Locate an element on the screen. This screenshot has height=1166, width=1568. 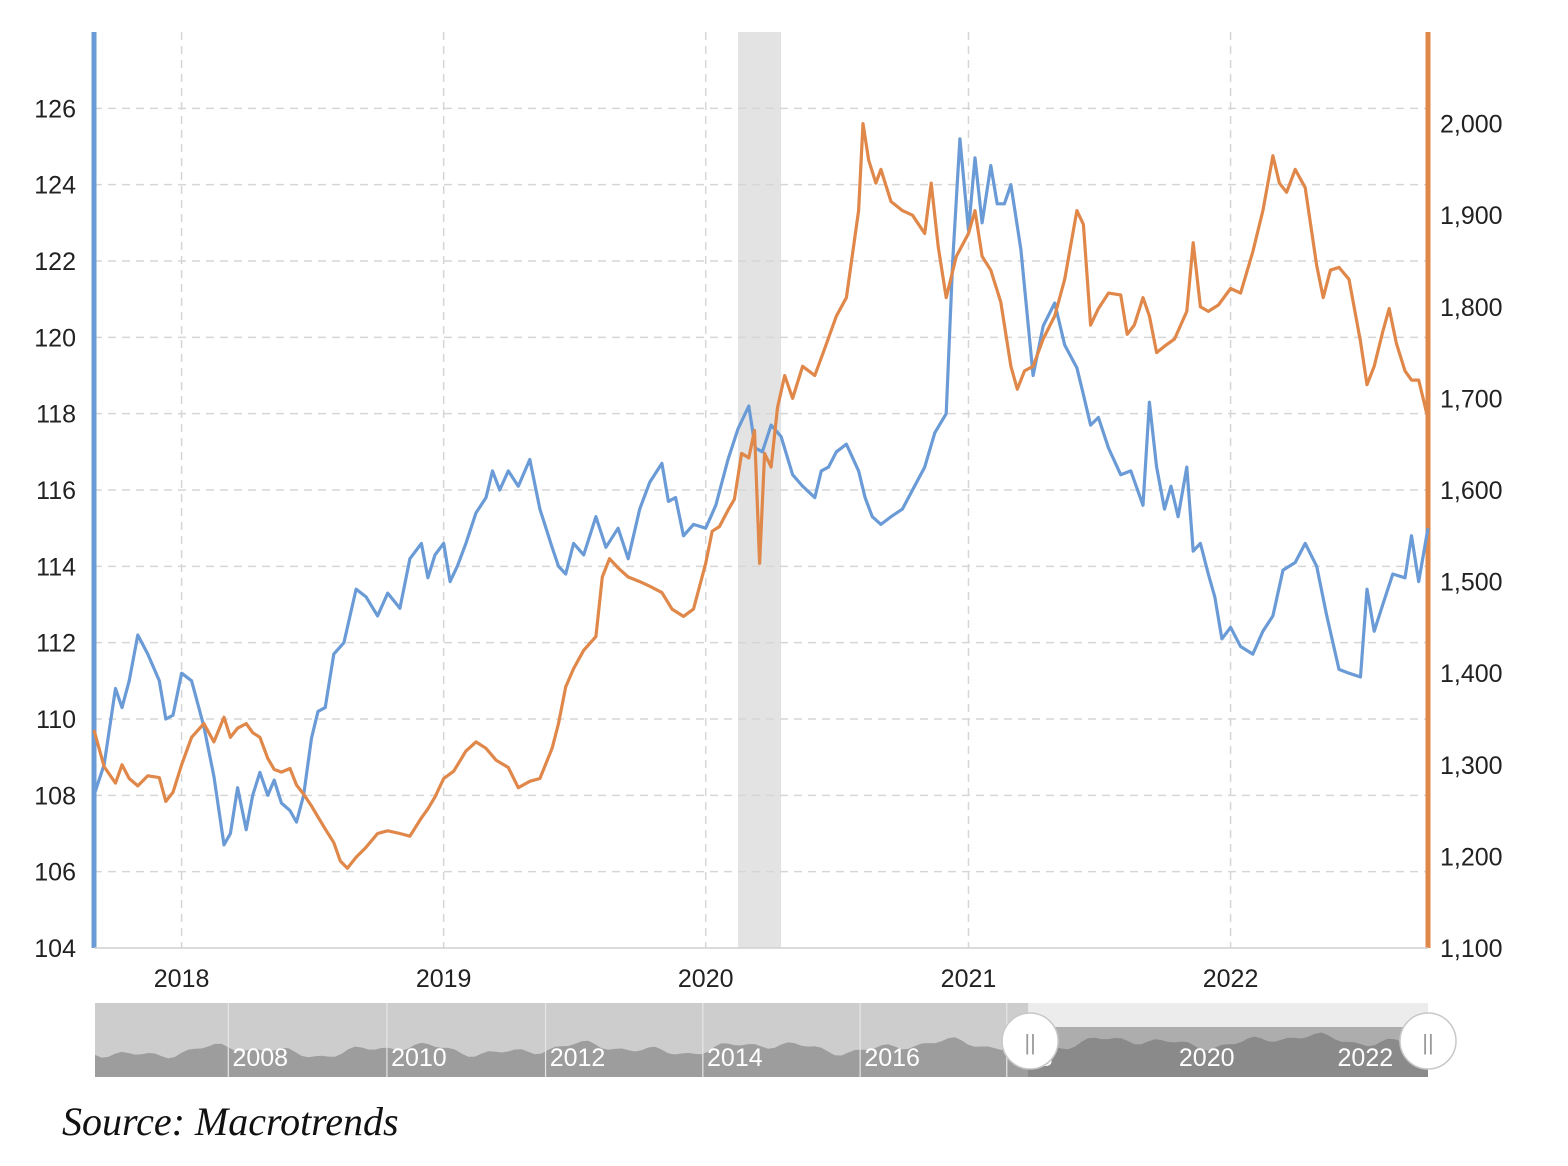
x-tick-label: 2019 is located at coordinates (444, 979).